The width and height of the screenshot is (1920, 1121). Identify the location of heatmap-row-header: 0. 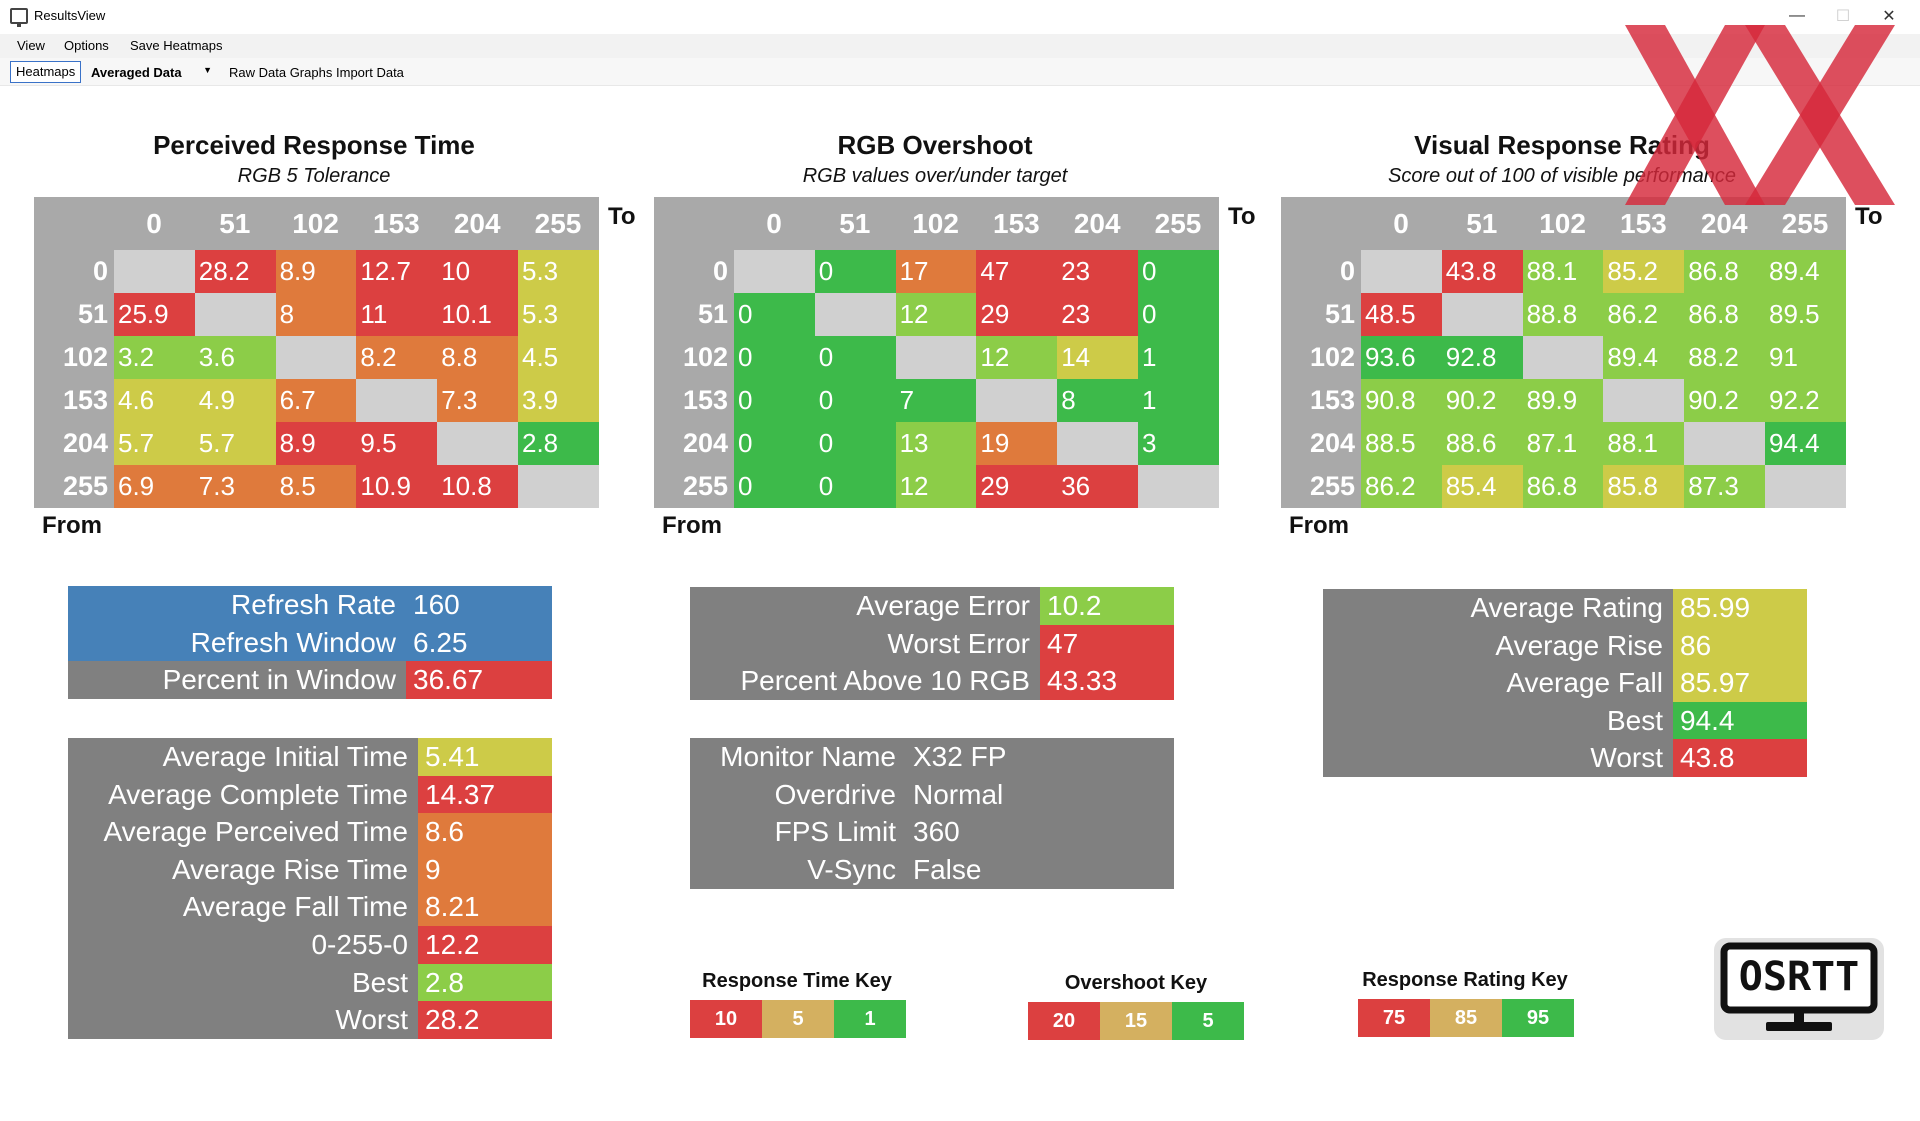
(720, 271).